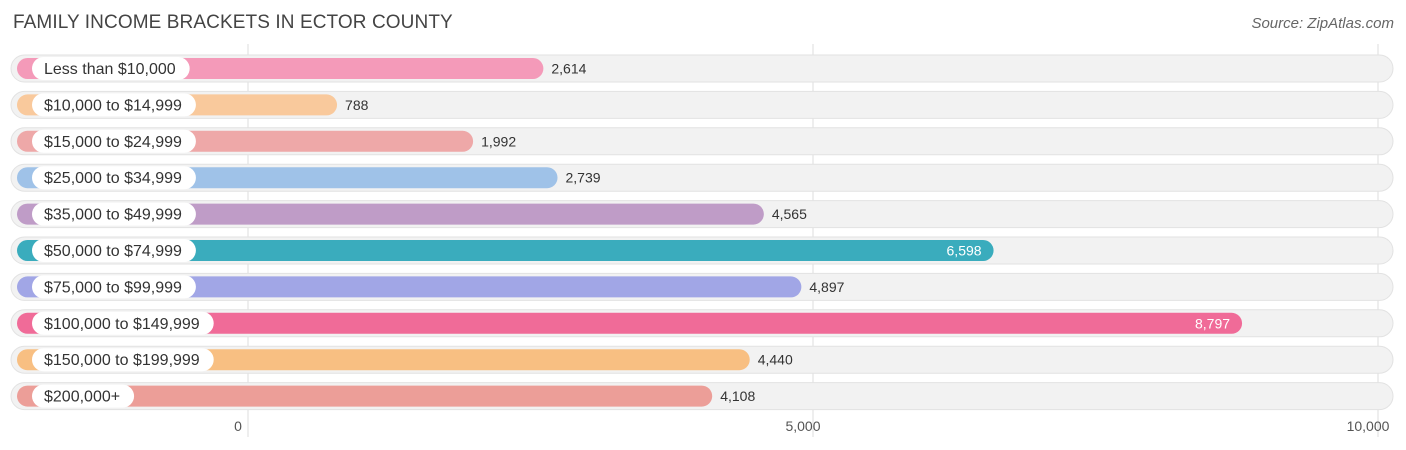 Image resolution: width=1406 pixels, height=450 pixels. I want to click on category-label: $35,000 to $49,999, so click(113, 215).